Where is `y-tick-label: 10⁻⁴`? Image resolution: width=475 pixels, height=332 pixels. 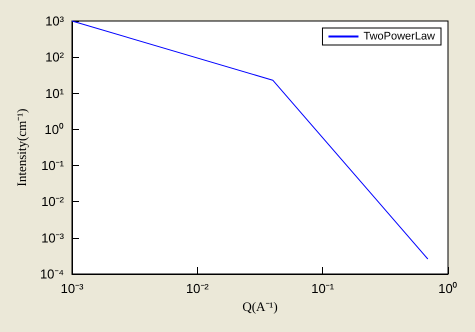 y-tick-label: 10⁻⁴ is located at coordinates (52, 274).